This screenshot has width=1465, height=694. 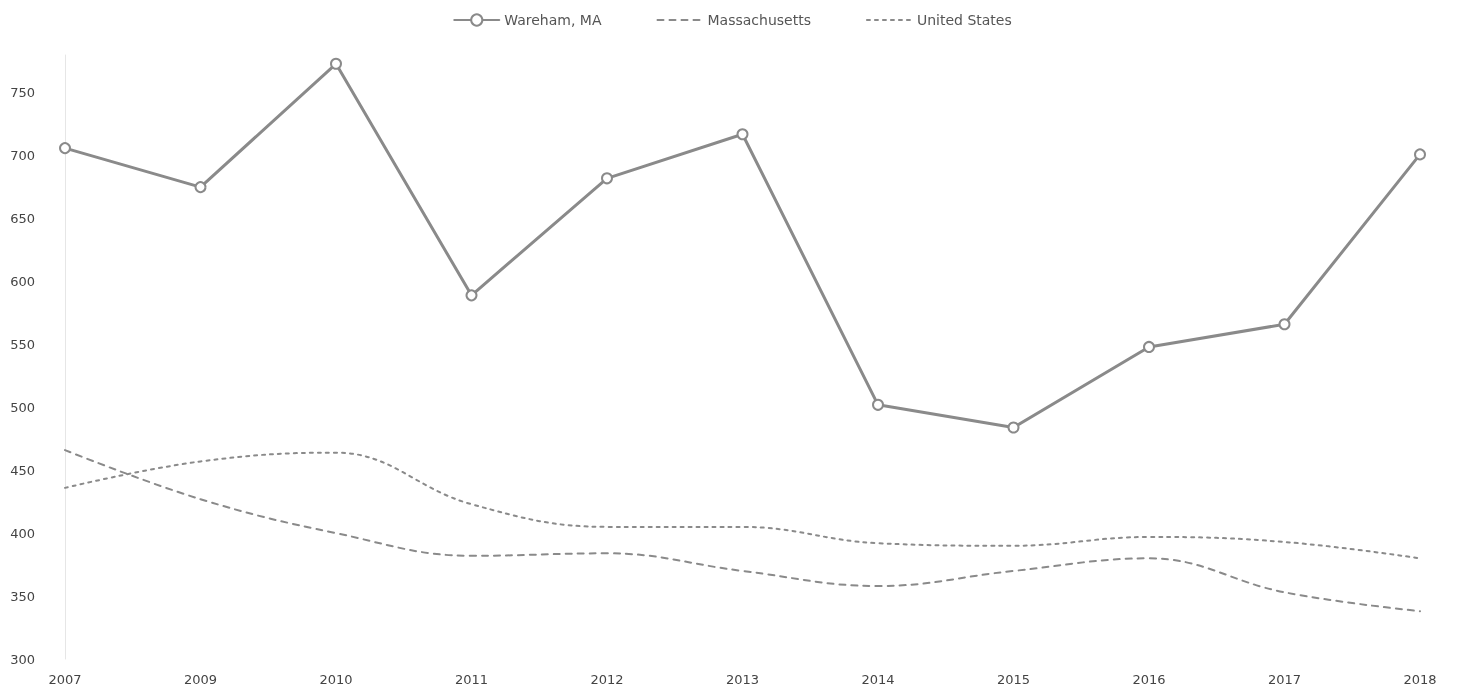 I want to click on y-tick-label: 450, so click(x=22, y=470).